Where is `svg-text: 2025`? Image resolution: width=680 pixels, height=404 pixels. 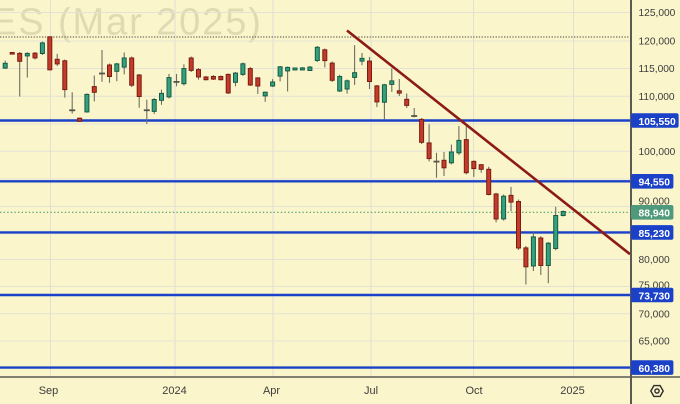
svg-text: 2025 is located at coordinates (572, 391).